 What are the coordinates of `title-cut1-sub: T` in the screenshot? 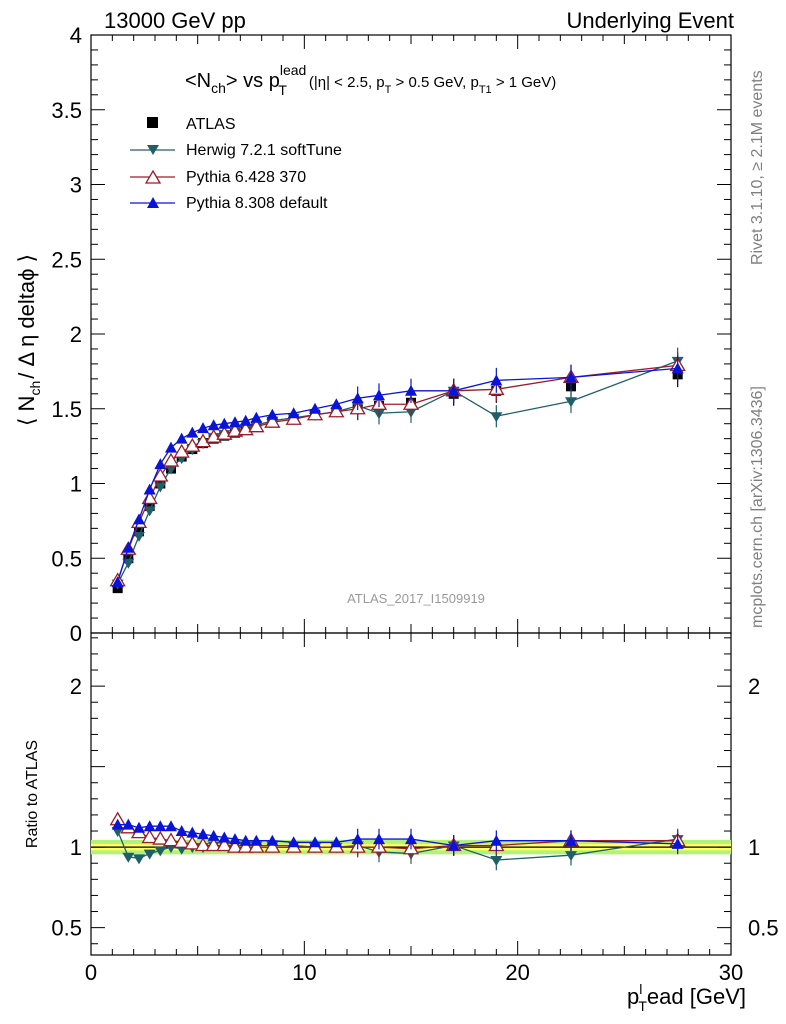 It's located at (388, 90).